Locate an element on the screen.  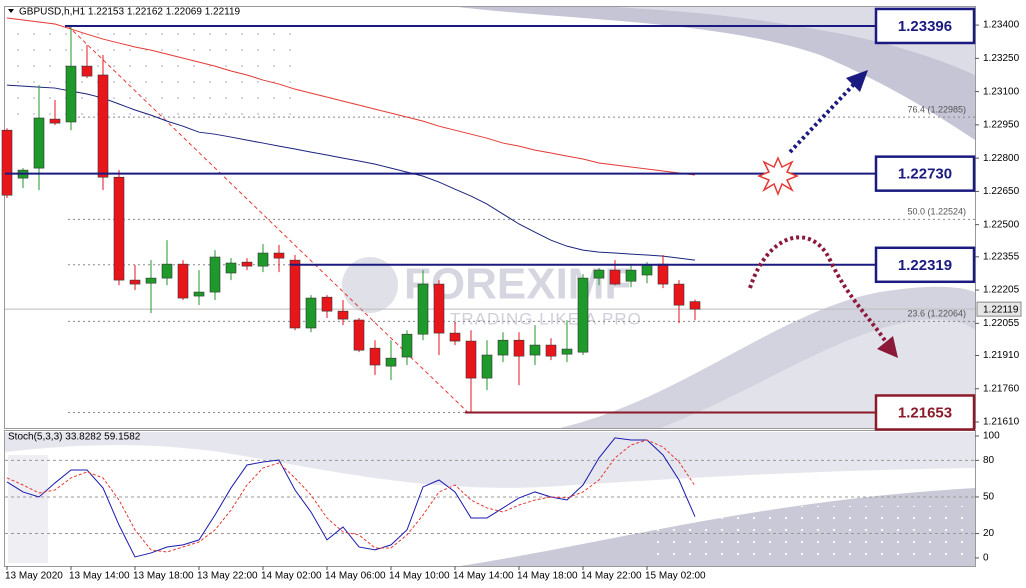
fib-label: 76.4 (1.22985) is located at coordinates (936, 109).